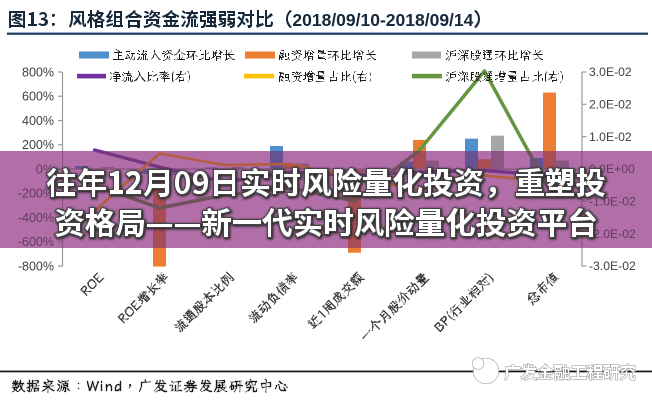 This screenshot has width=652, height=405. I want to click on svg-text: 800%, so click(38, 72).